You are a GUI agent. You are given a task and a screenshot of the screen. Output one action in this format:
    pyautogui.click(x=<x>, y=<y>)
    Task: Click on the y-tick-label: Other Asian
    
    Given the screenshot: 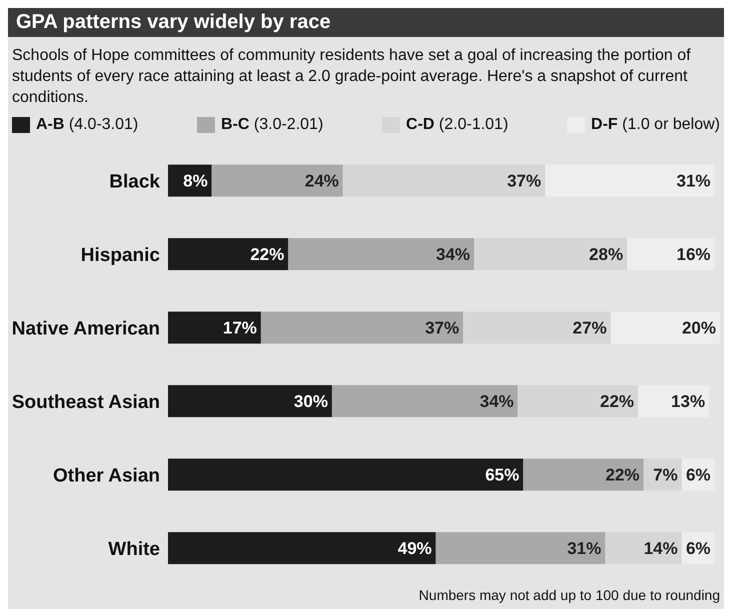 What is the action you would take?
    pyautogui.click(x=106, y=475)
    